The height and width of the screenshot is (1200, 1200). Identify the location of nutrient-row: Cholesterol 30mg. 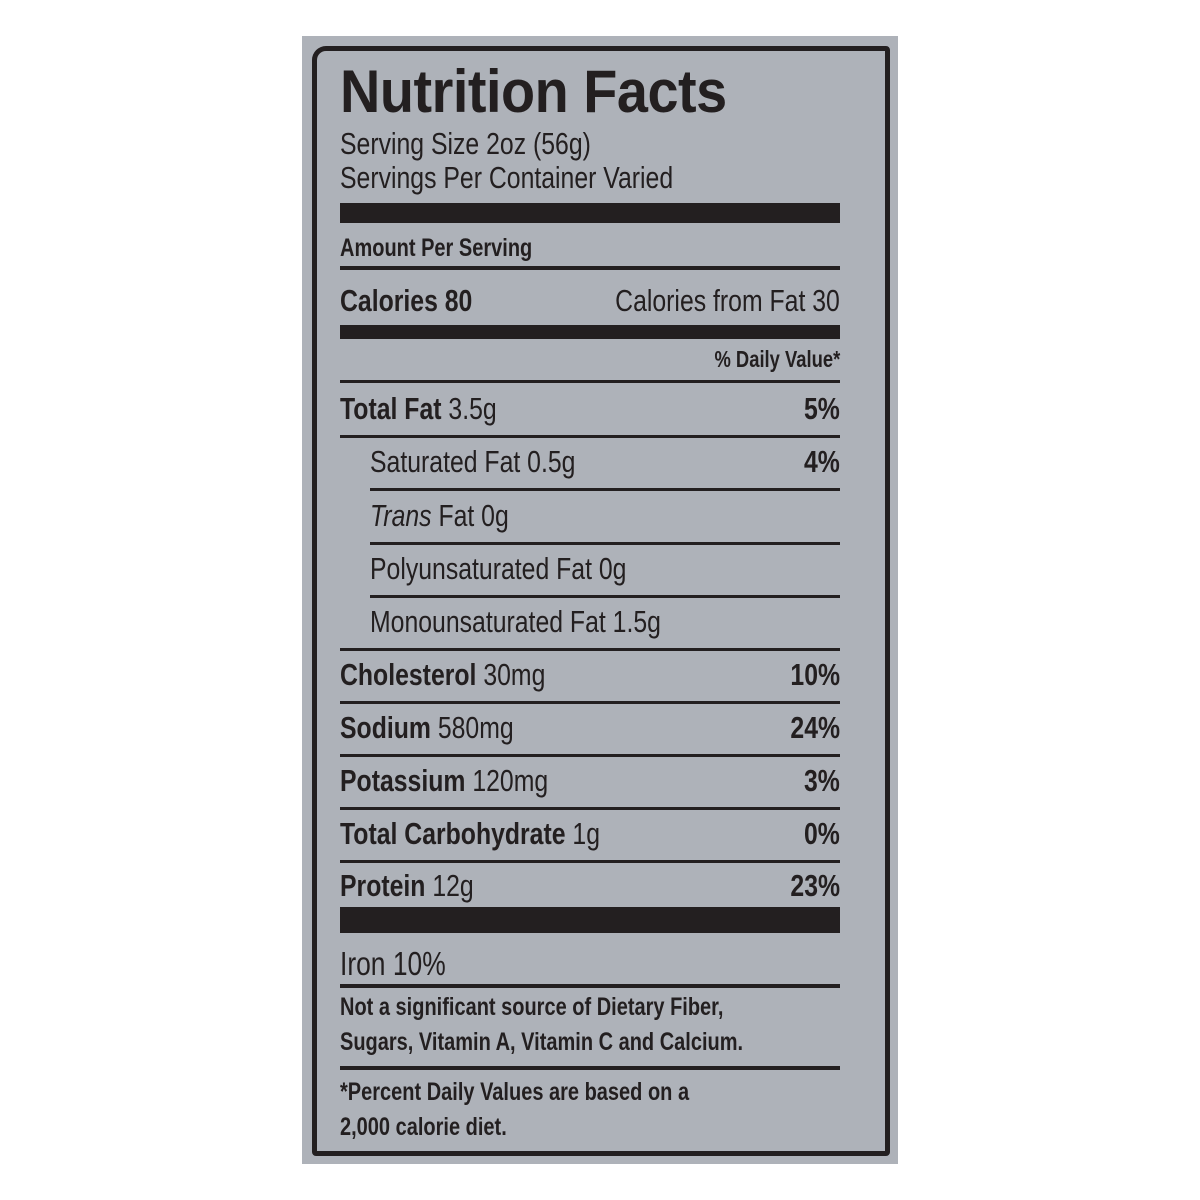
(442, 674).